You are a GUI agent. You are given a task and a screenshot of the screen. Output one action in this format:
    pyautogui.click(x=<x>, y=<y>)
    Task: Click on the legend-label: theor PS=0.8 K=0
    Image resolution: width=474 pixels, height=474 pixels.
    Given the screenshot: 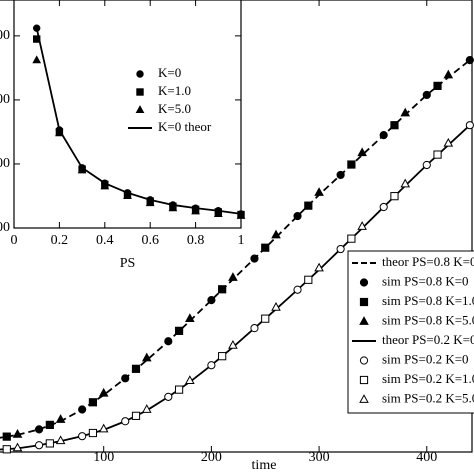 What is the action you would take?
    pyautogui.click(x=428, y=261)
    